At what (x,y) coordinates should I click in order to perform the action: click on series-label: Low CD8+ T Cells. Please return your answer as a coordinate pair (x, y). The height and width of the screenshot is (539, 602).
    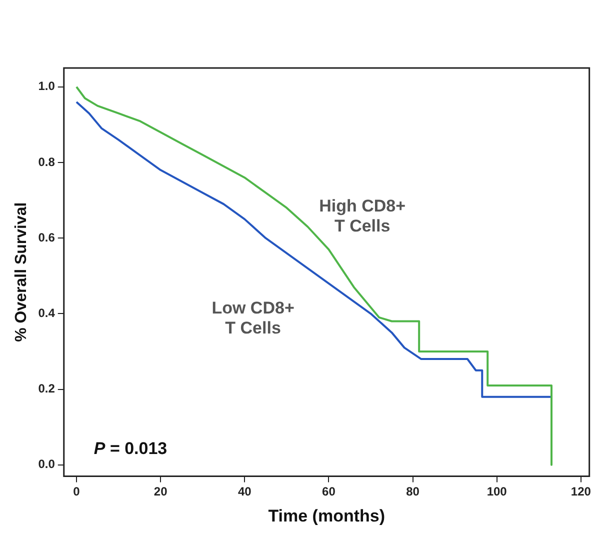
    Looking at the image, I should click on (253, 318).